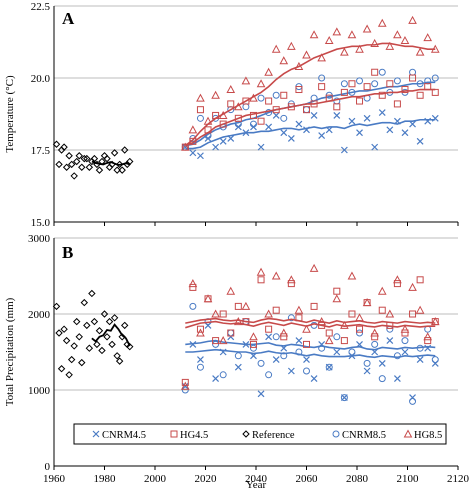 This screenshot has width=472, height=492. What do you see at coordinates (256, 485) in the screenshot?
I see `x-axis-label: Year` at bounding box center [256, 485].